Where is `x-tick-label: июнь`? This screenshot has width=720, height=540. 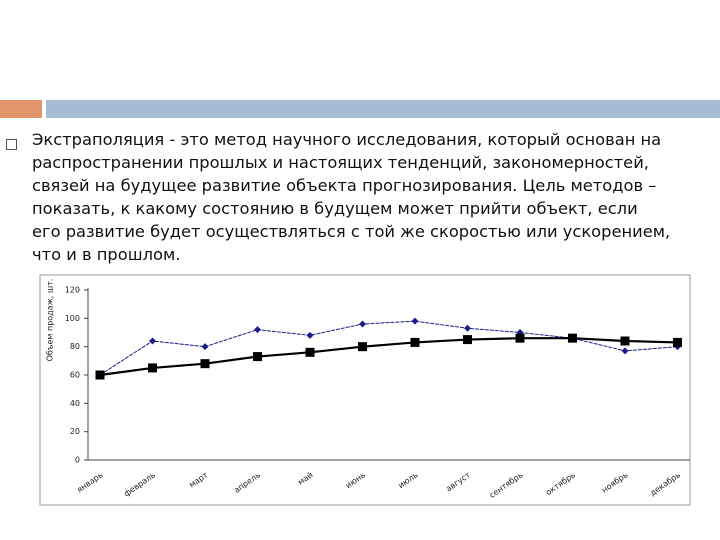
x-tick-label: июнь is located at coordinates (355, 480).